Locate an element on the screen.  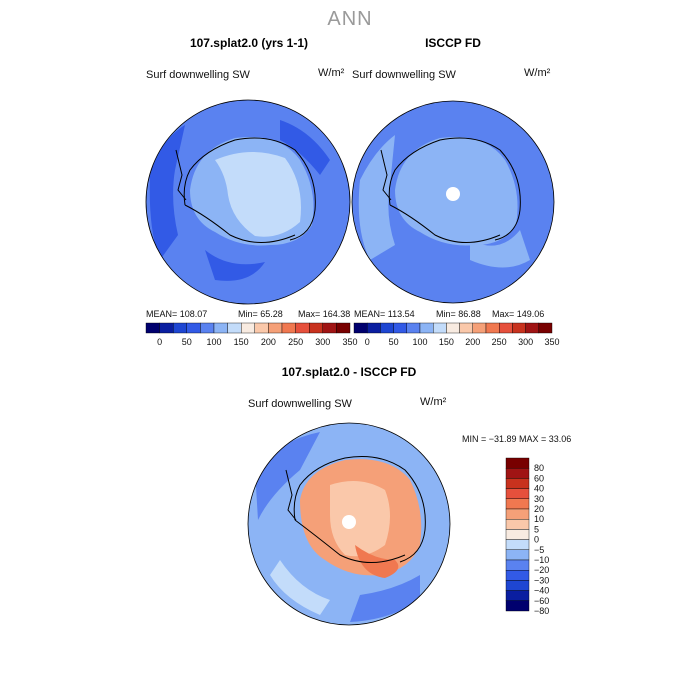
colorbar-isccp-tick-label: 50 is located at coordinates (394, 342).